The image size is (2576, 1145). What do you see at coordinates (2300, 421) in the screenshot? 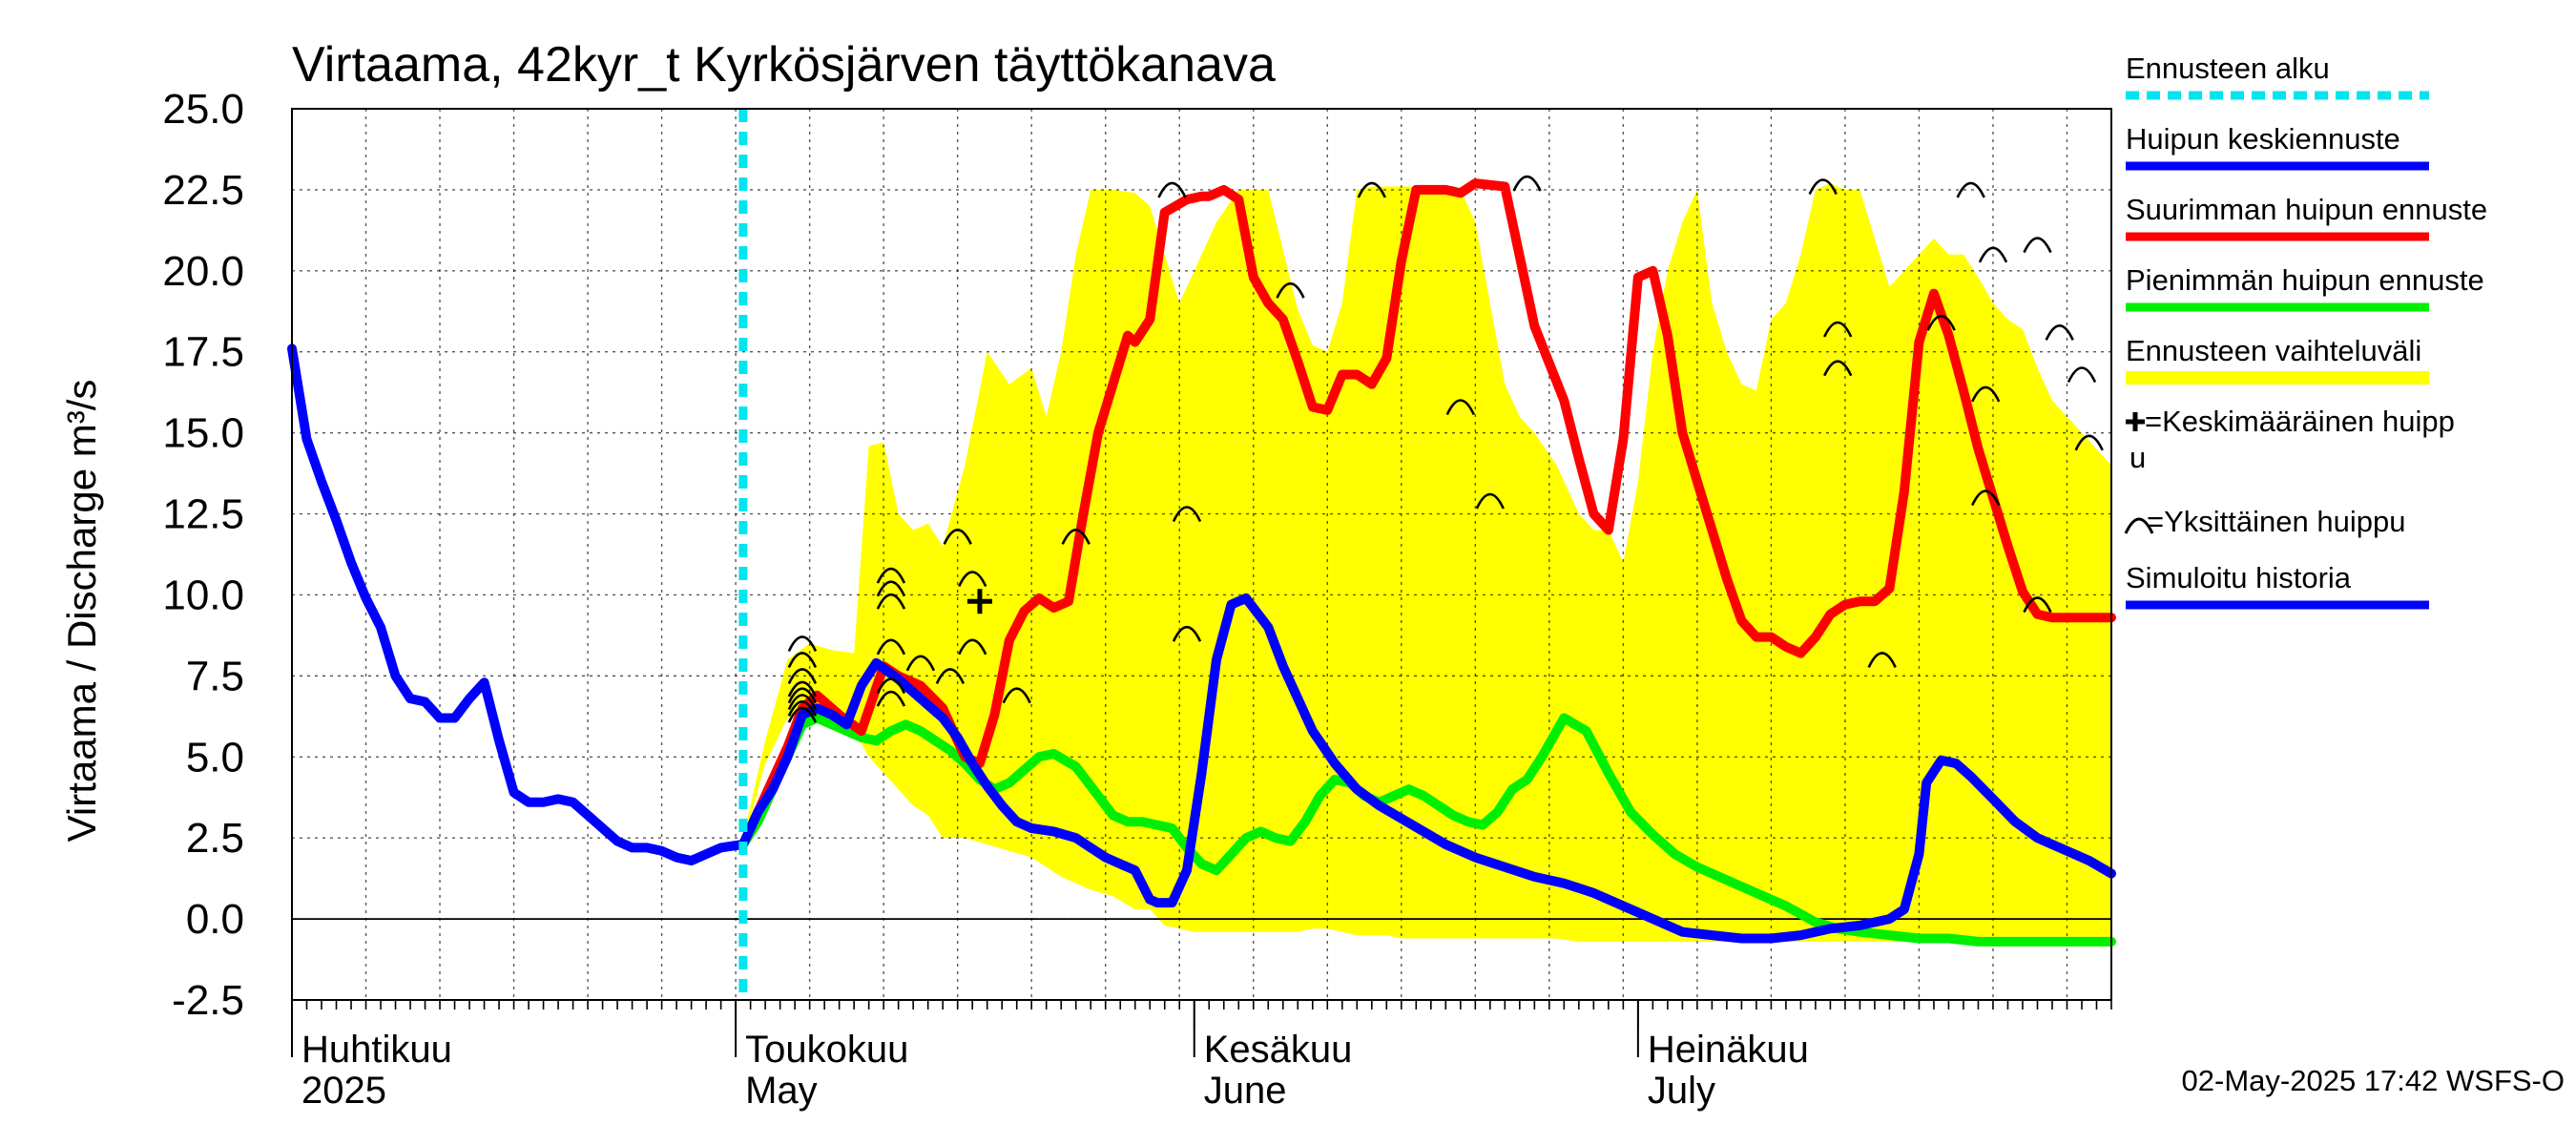
I see `legend-label: =Keskimääräinen huipp` at bounding box center [2300, 421].